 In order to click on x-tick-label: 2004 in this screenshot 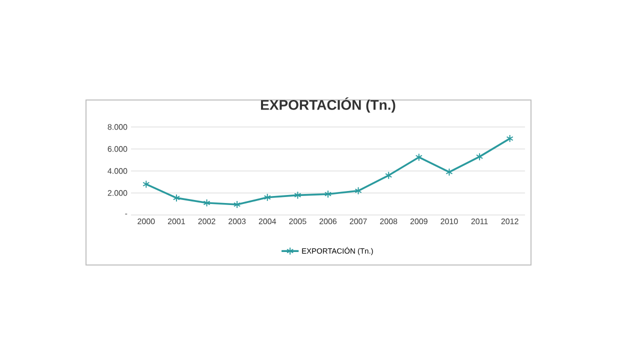, I will do `click(267, 221)`.